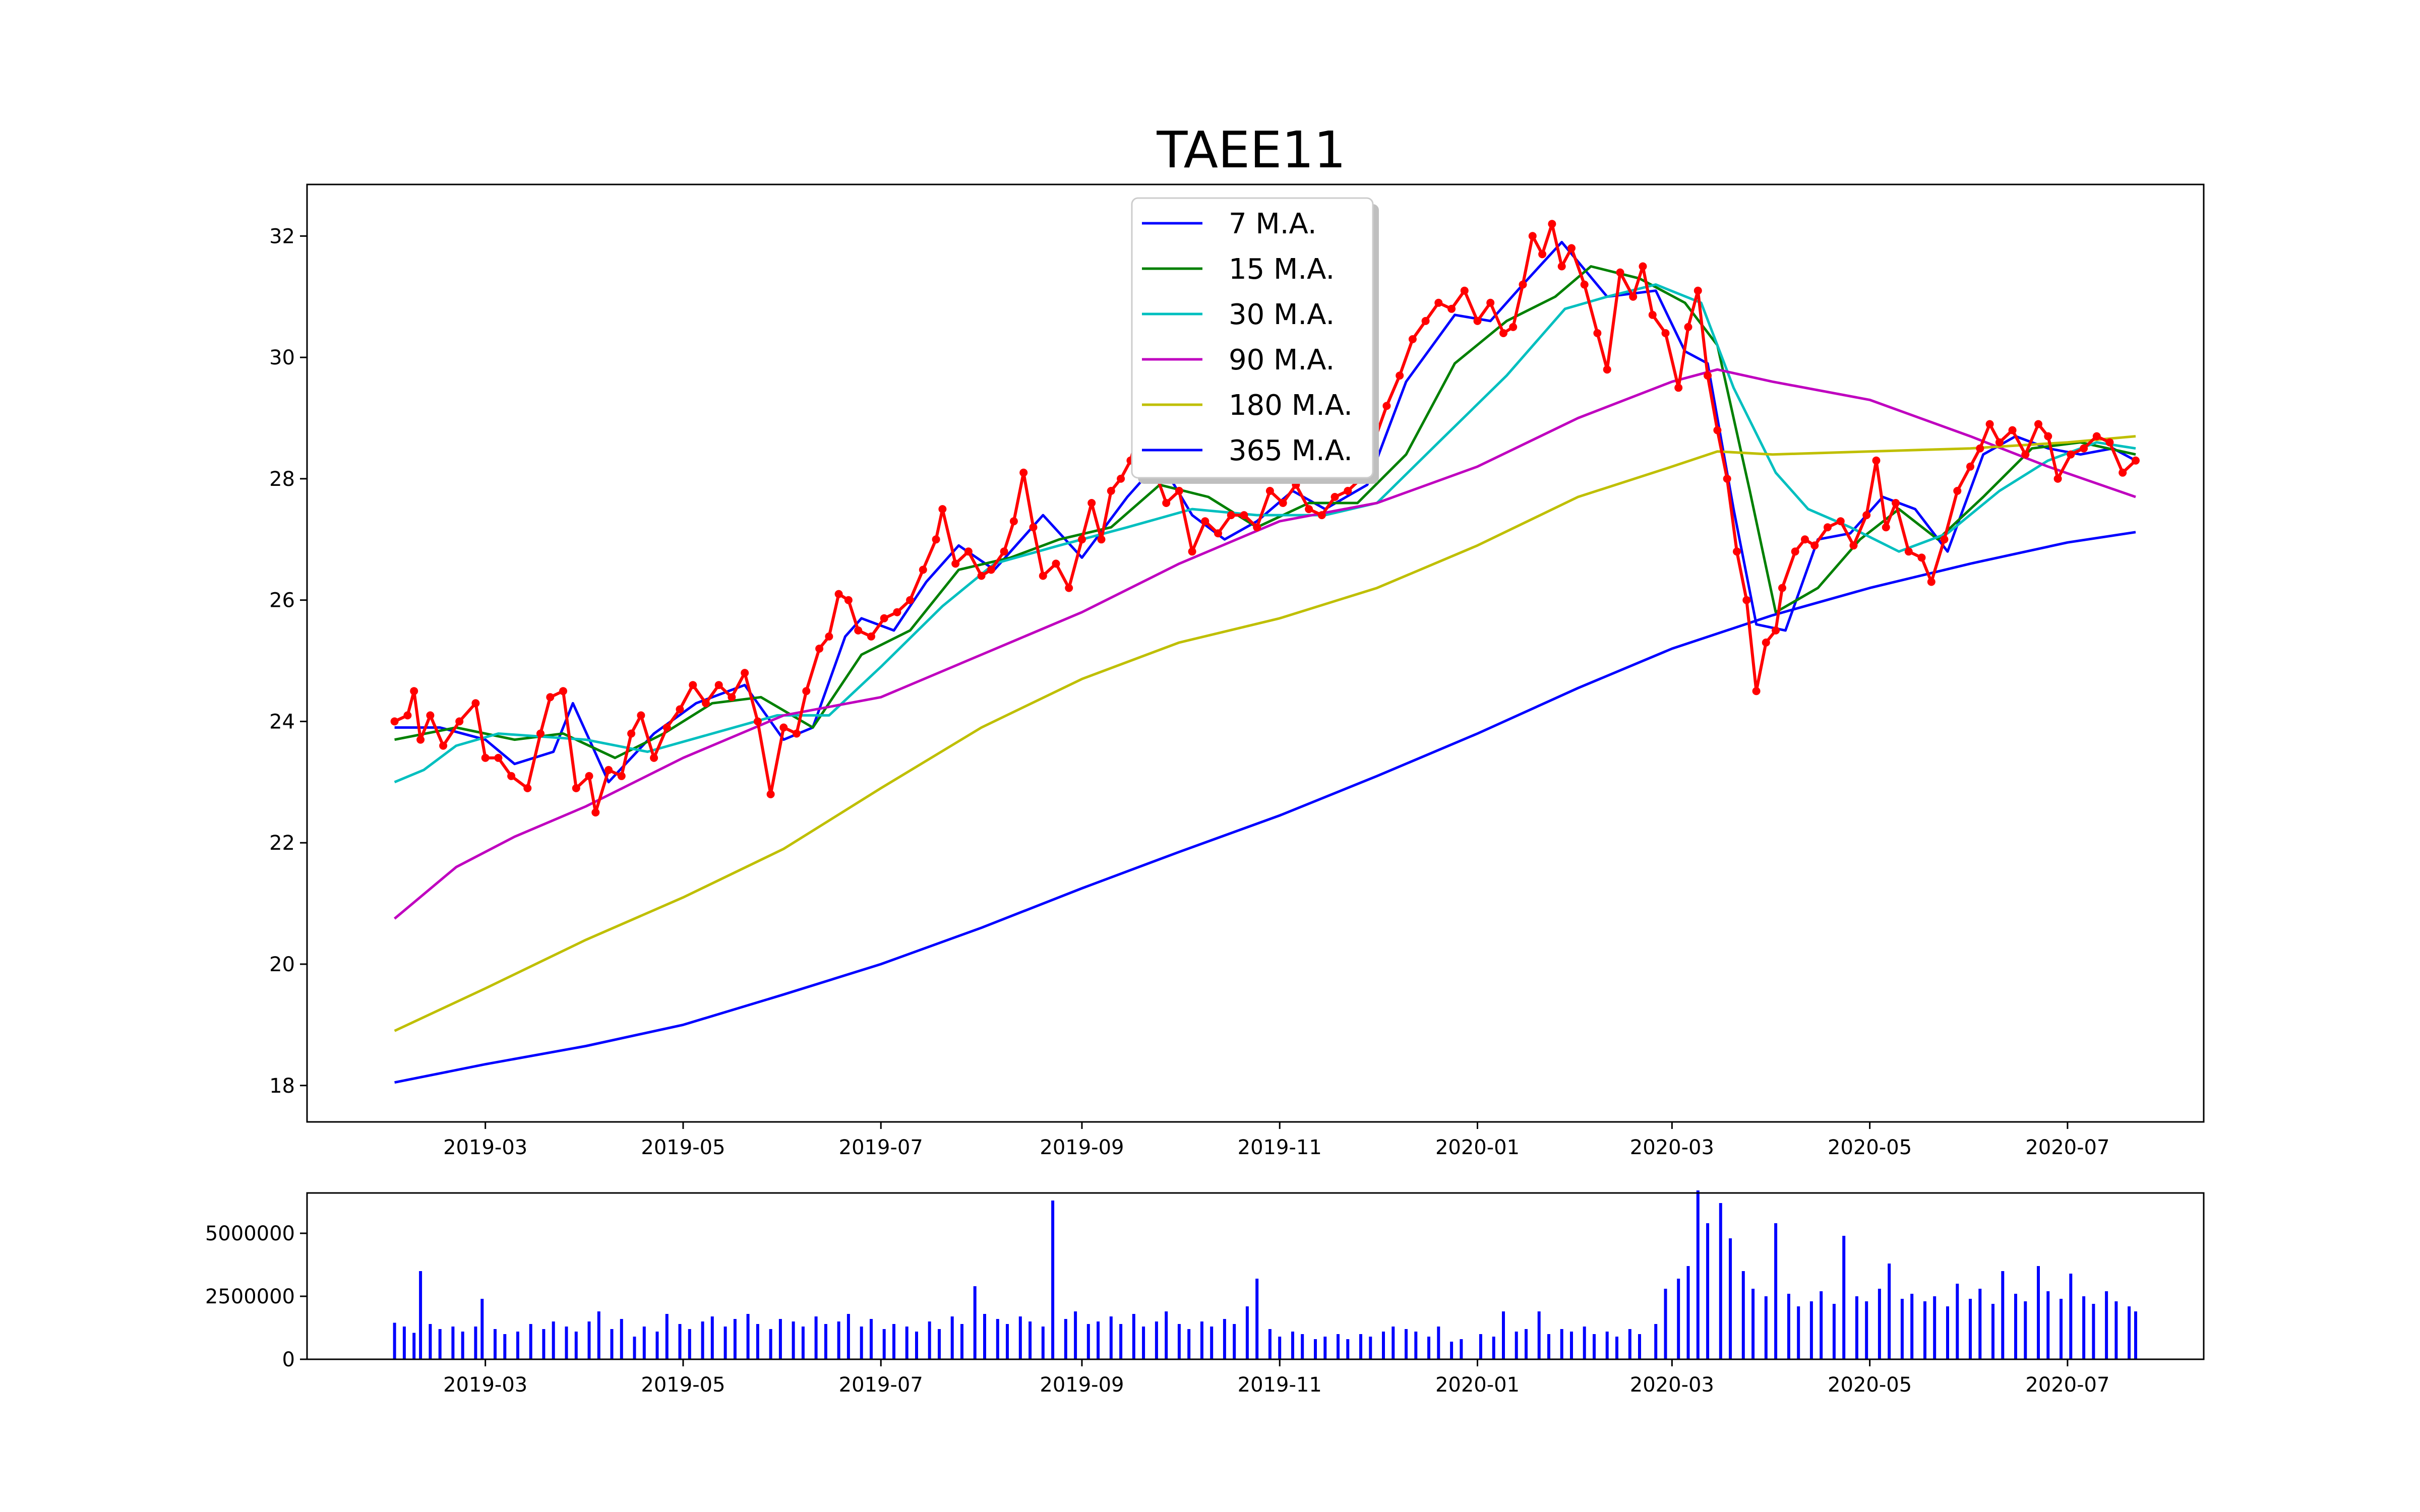 This screenshot has width=2420, height=1512. I want to click on y-tick-label: 20, so click(282, 964).